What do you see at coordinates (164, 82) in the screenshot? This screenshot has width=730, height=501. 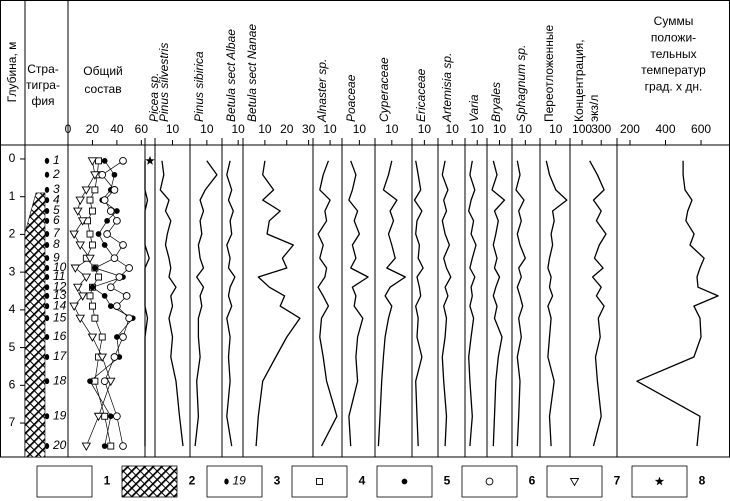 I see `panel-title: Pinus silvestris` at bounding box center [164, 82].